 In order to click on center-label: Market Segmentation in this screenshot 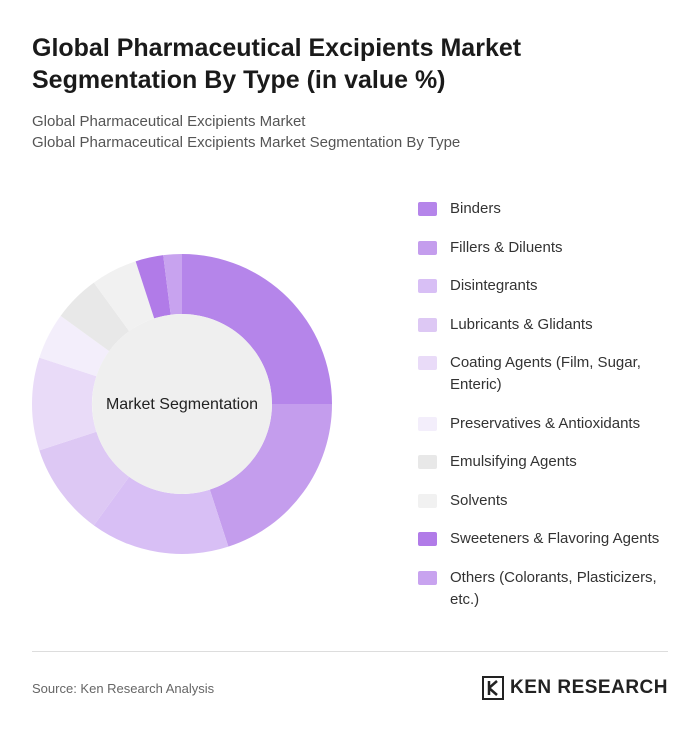, I will do `click(182, 404)`.